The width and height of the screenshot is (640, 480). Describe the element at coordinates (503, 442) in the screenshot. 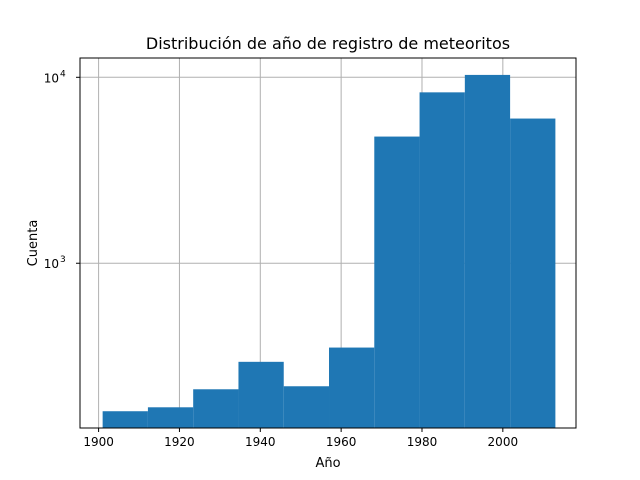

I see `x-tick-label: 2000` at that location.